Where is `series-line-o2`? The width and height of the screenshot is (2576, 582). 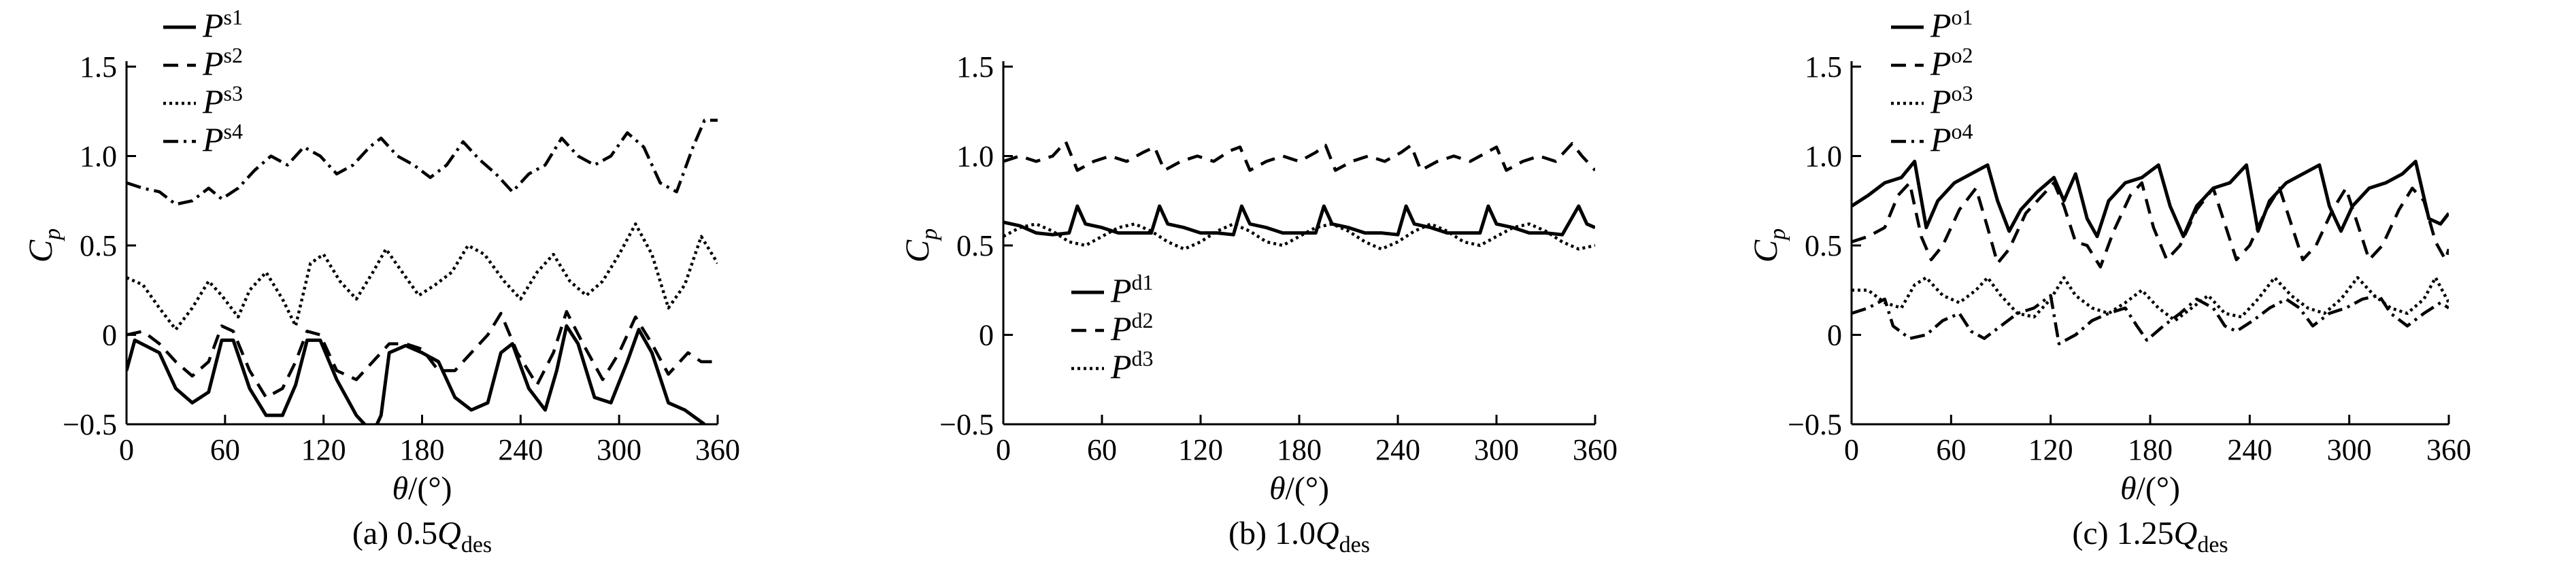
series-line-o2 is located at coordinates (2150, 225).